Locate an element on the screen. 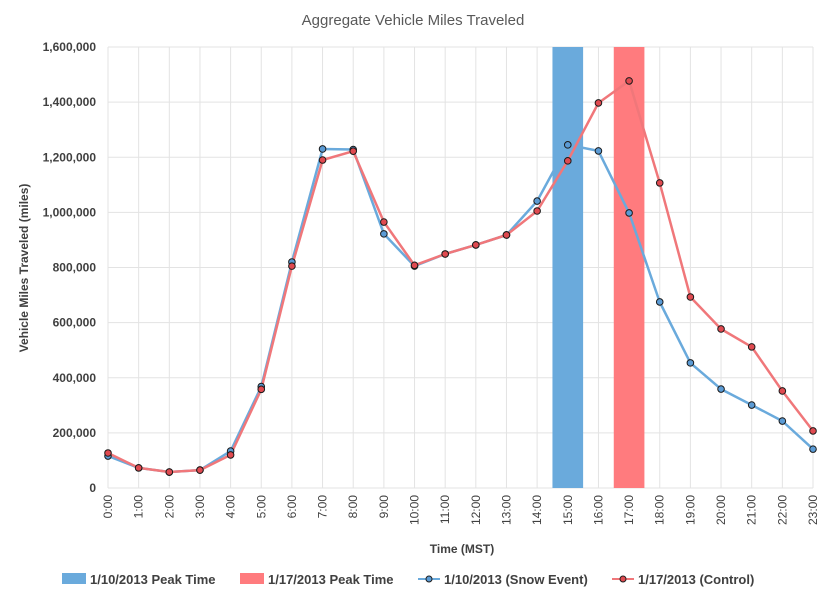 Image resolution: width=826 pixels, height=599 pixels. y-axis-label: Vehicle Miles Traveled (miles) is located at coordinates (24, 268).